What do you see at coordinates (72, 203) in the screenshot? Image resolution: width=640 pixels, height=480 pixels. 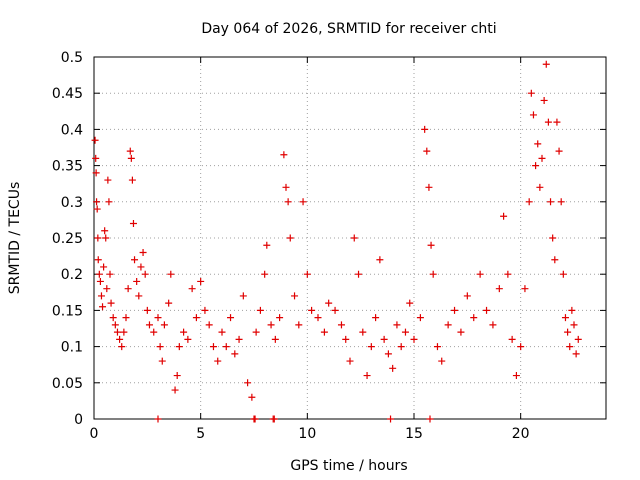 I see `y-tick-label: 0.3` at bounding box center [72, 203].